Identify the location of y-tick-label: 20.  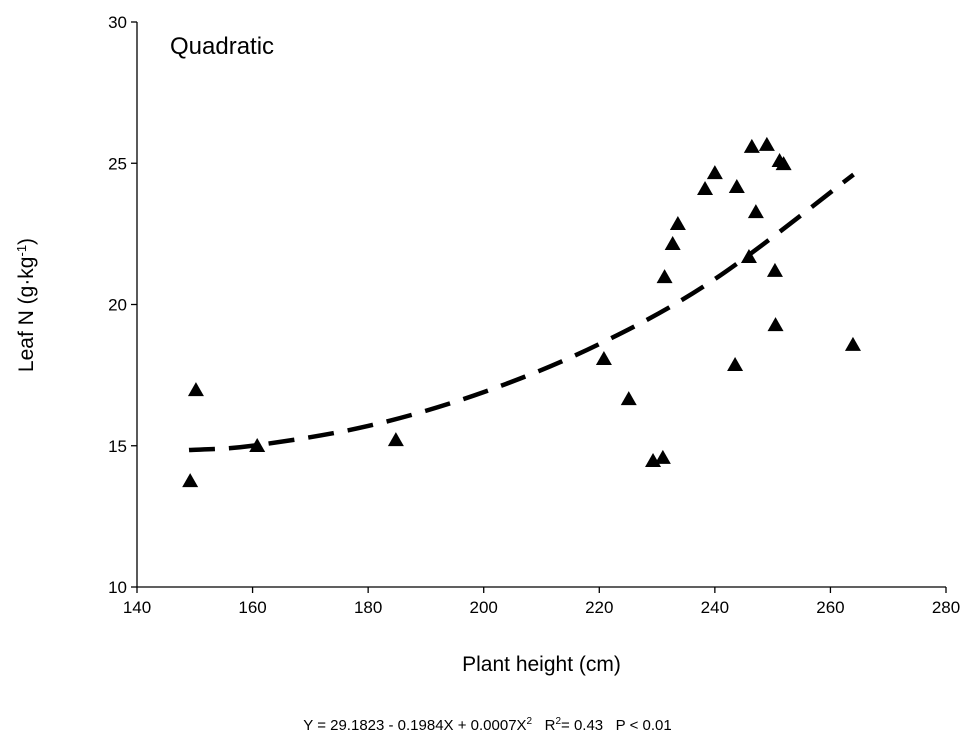
(117, 305).